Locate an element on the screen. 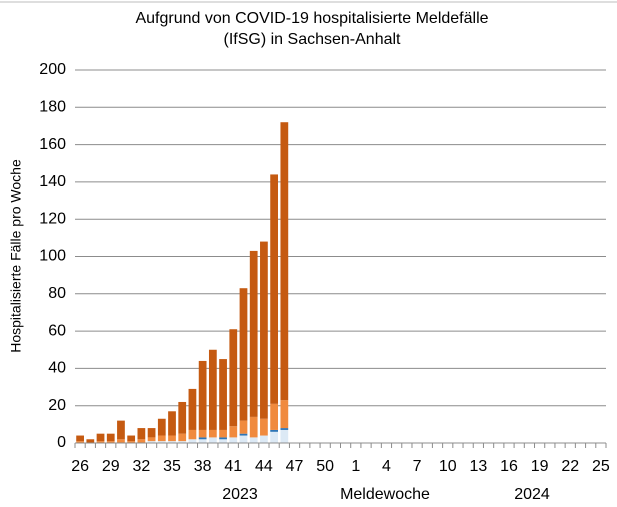 The width and height of the screenshot is (617, 507). y-tick-label: 20 is located at coordinates (57, 405).